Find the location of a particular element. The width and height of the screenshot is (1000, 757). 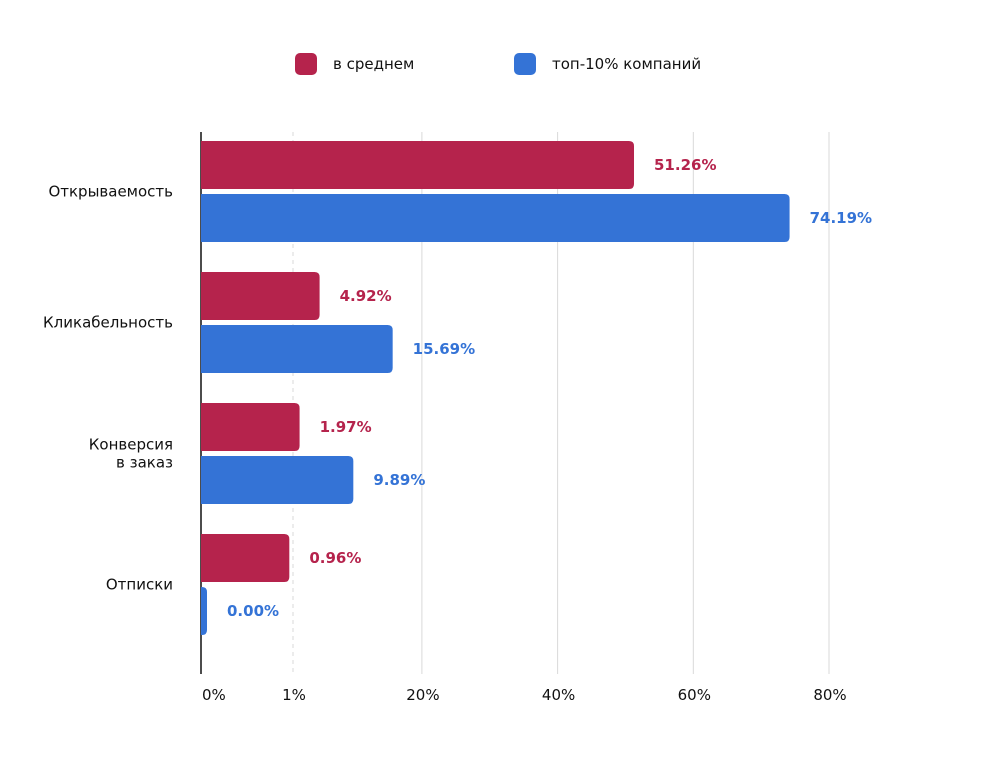

category-label: Открываемость is located at coordinates (110, 192).